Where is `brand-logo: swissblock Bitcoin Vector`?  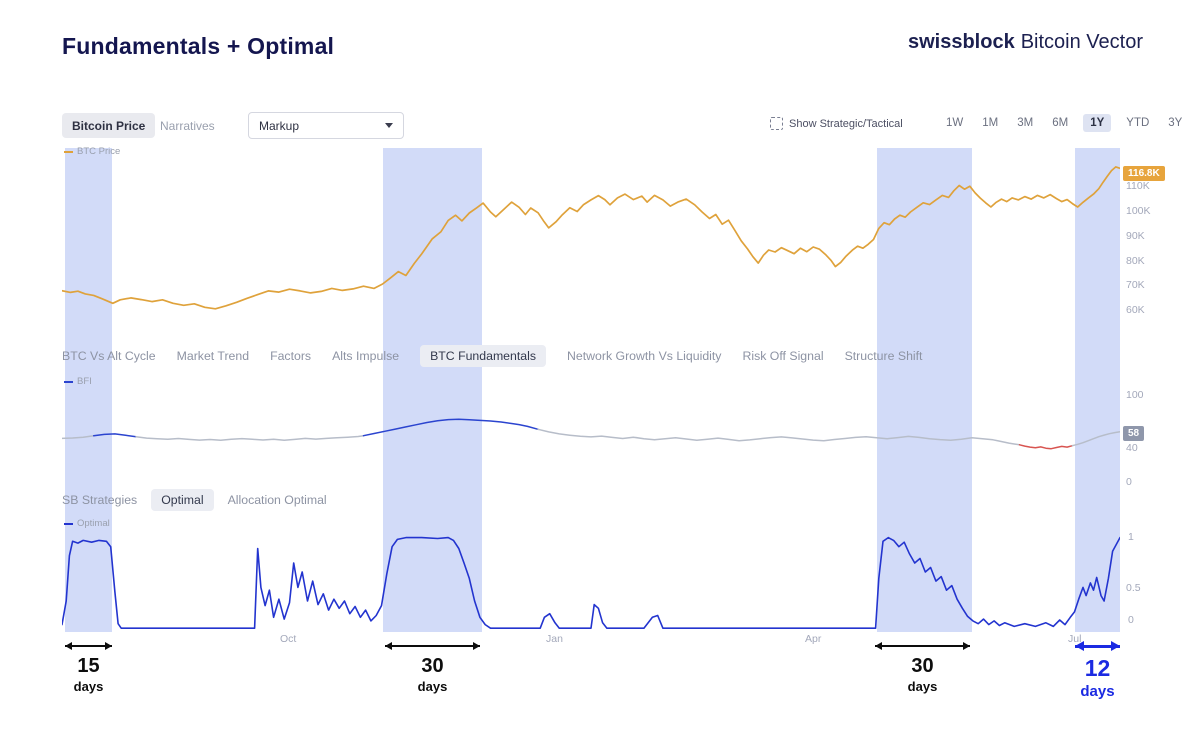 brand-logo: swissblock Bitcoin Vector is located at coordinates (1025, 42).